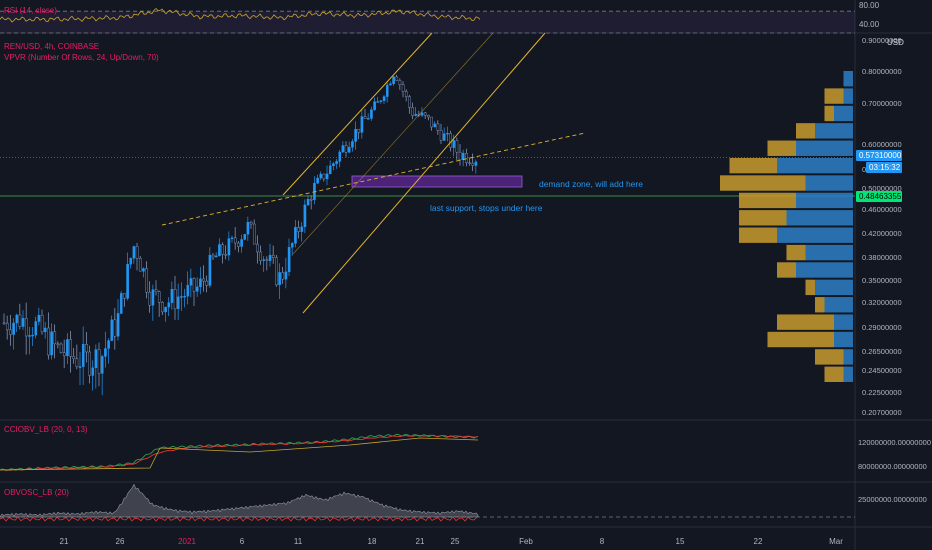 This screenshot has height=550, width=932. What do you see at coordinates (869, 24) in the screenshot?
I see `rsi-axis-tick: 40.00` at bounding box center [869, 24].